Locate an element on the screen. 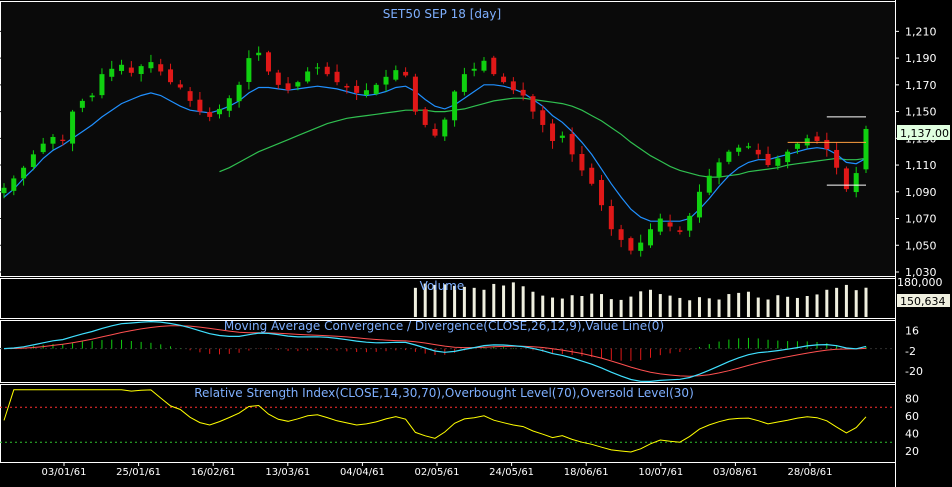 This screenshot has width=952, height=487. x-tick-label: 03/08/61 is located at coordinates (735, 472).